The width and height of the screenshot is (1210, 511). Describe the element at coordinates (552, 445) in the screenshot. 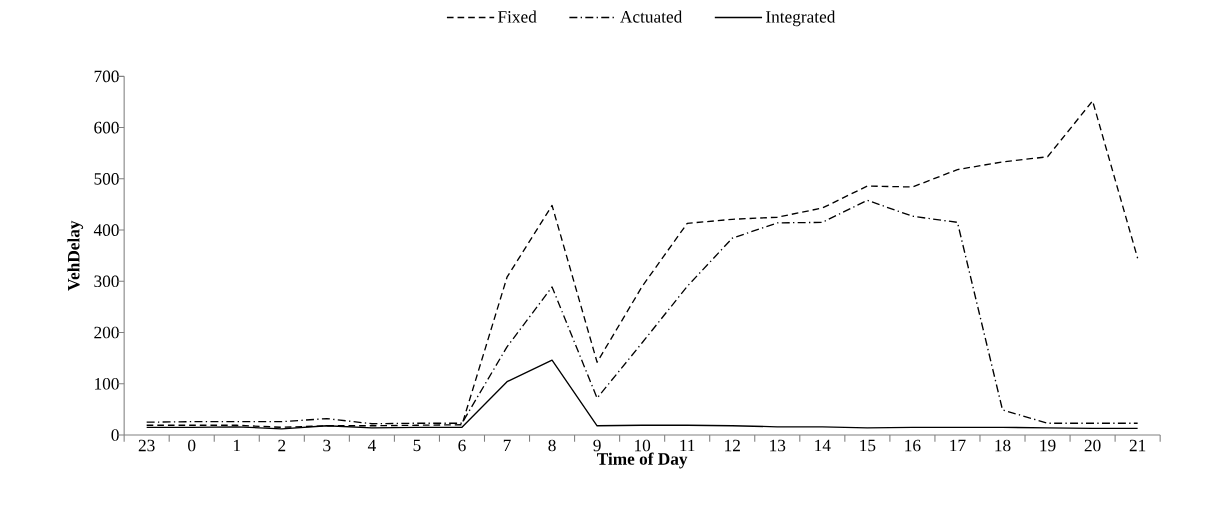

I see `x-tick-label: 8` at that location.